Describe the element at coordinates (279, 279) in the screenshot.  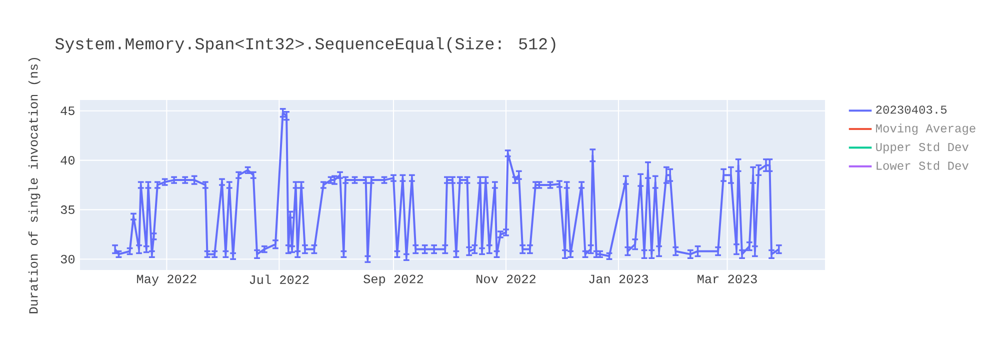
I see `x-tick-label: Jul 2022` at that location.